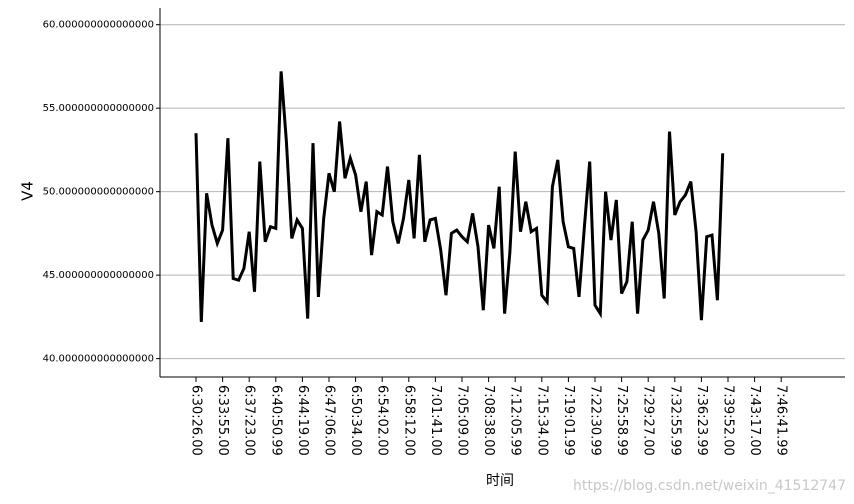  I want to click on y-tick-label: 50.000000000000000, so click(98, 192).